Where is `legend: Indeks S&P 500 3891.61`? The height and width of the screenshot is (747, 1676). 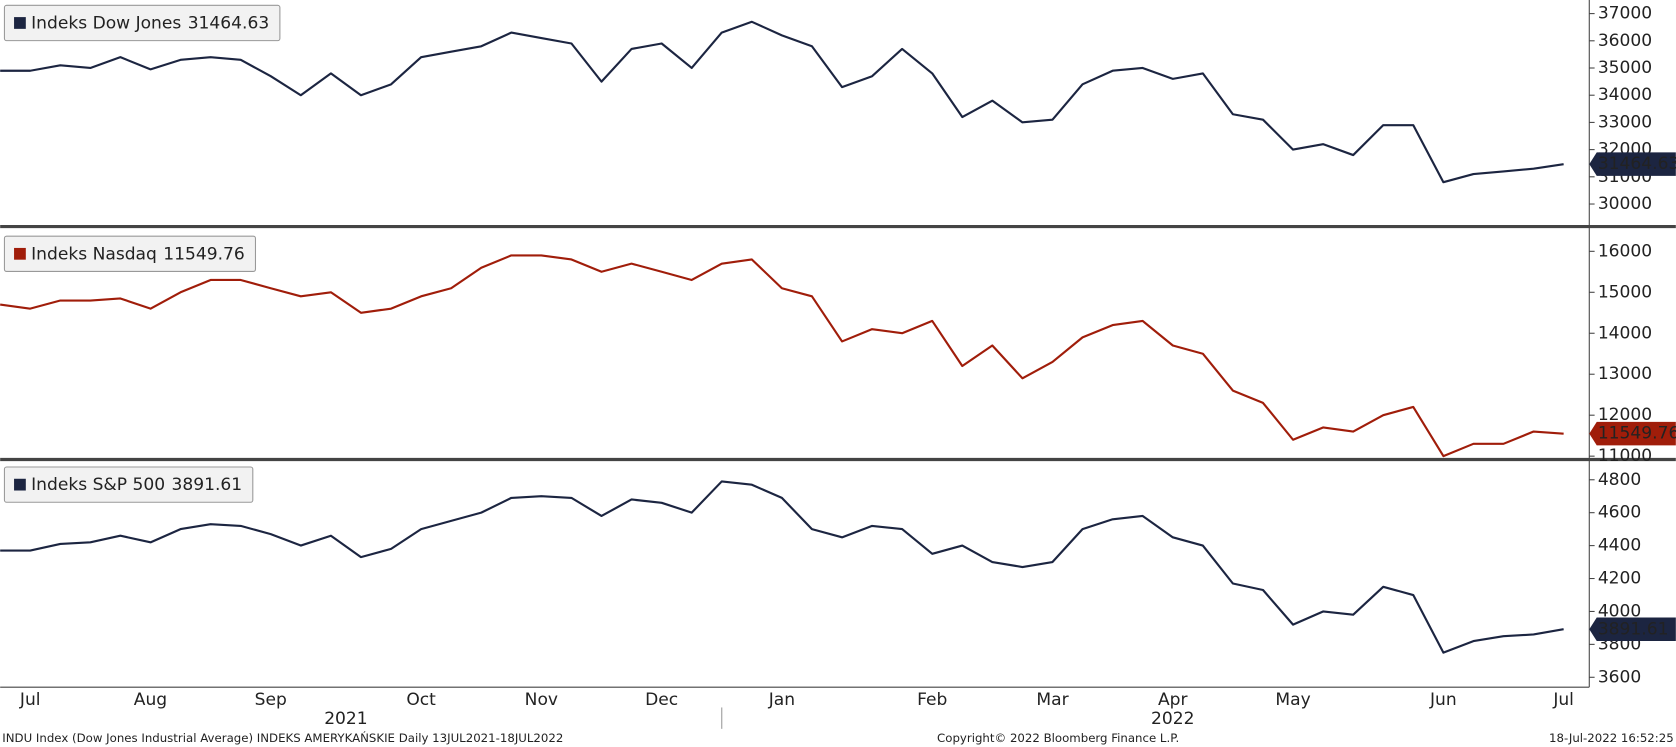
legend: Indeks S&P 500 3891.61 is located at coordinates (128, 484).